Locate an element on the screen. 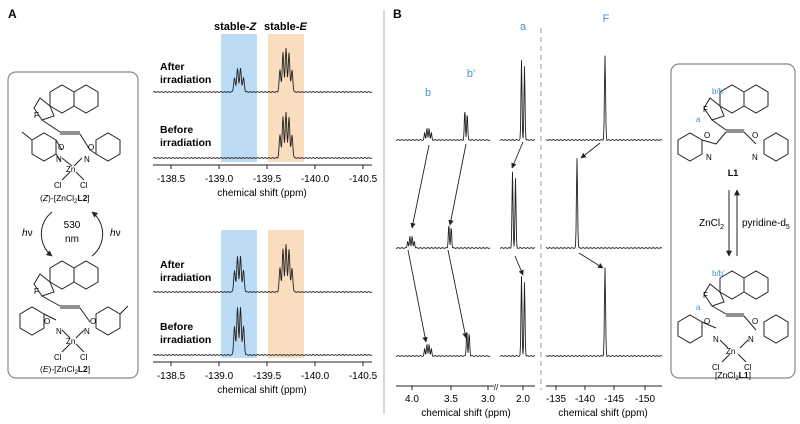  a-bottom-tick-4: -140.5 is located at coordinates (363, 376).